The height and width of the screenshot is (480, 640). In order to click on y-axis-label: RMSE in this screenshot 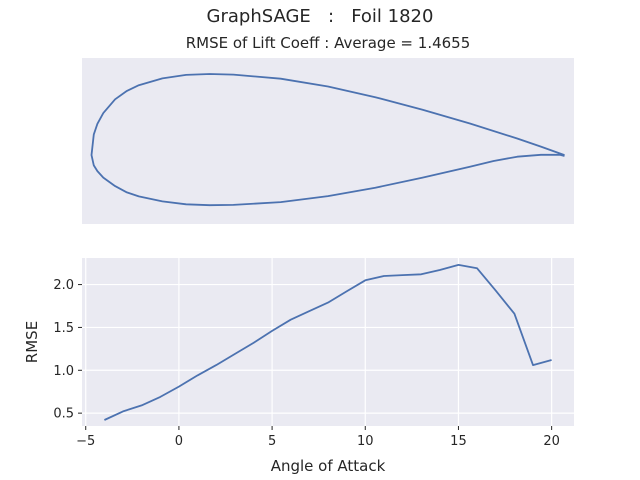, I will do `click(32, 342)`.